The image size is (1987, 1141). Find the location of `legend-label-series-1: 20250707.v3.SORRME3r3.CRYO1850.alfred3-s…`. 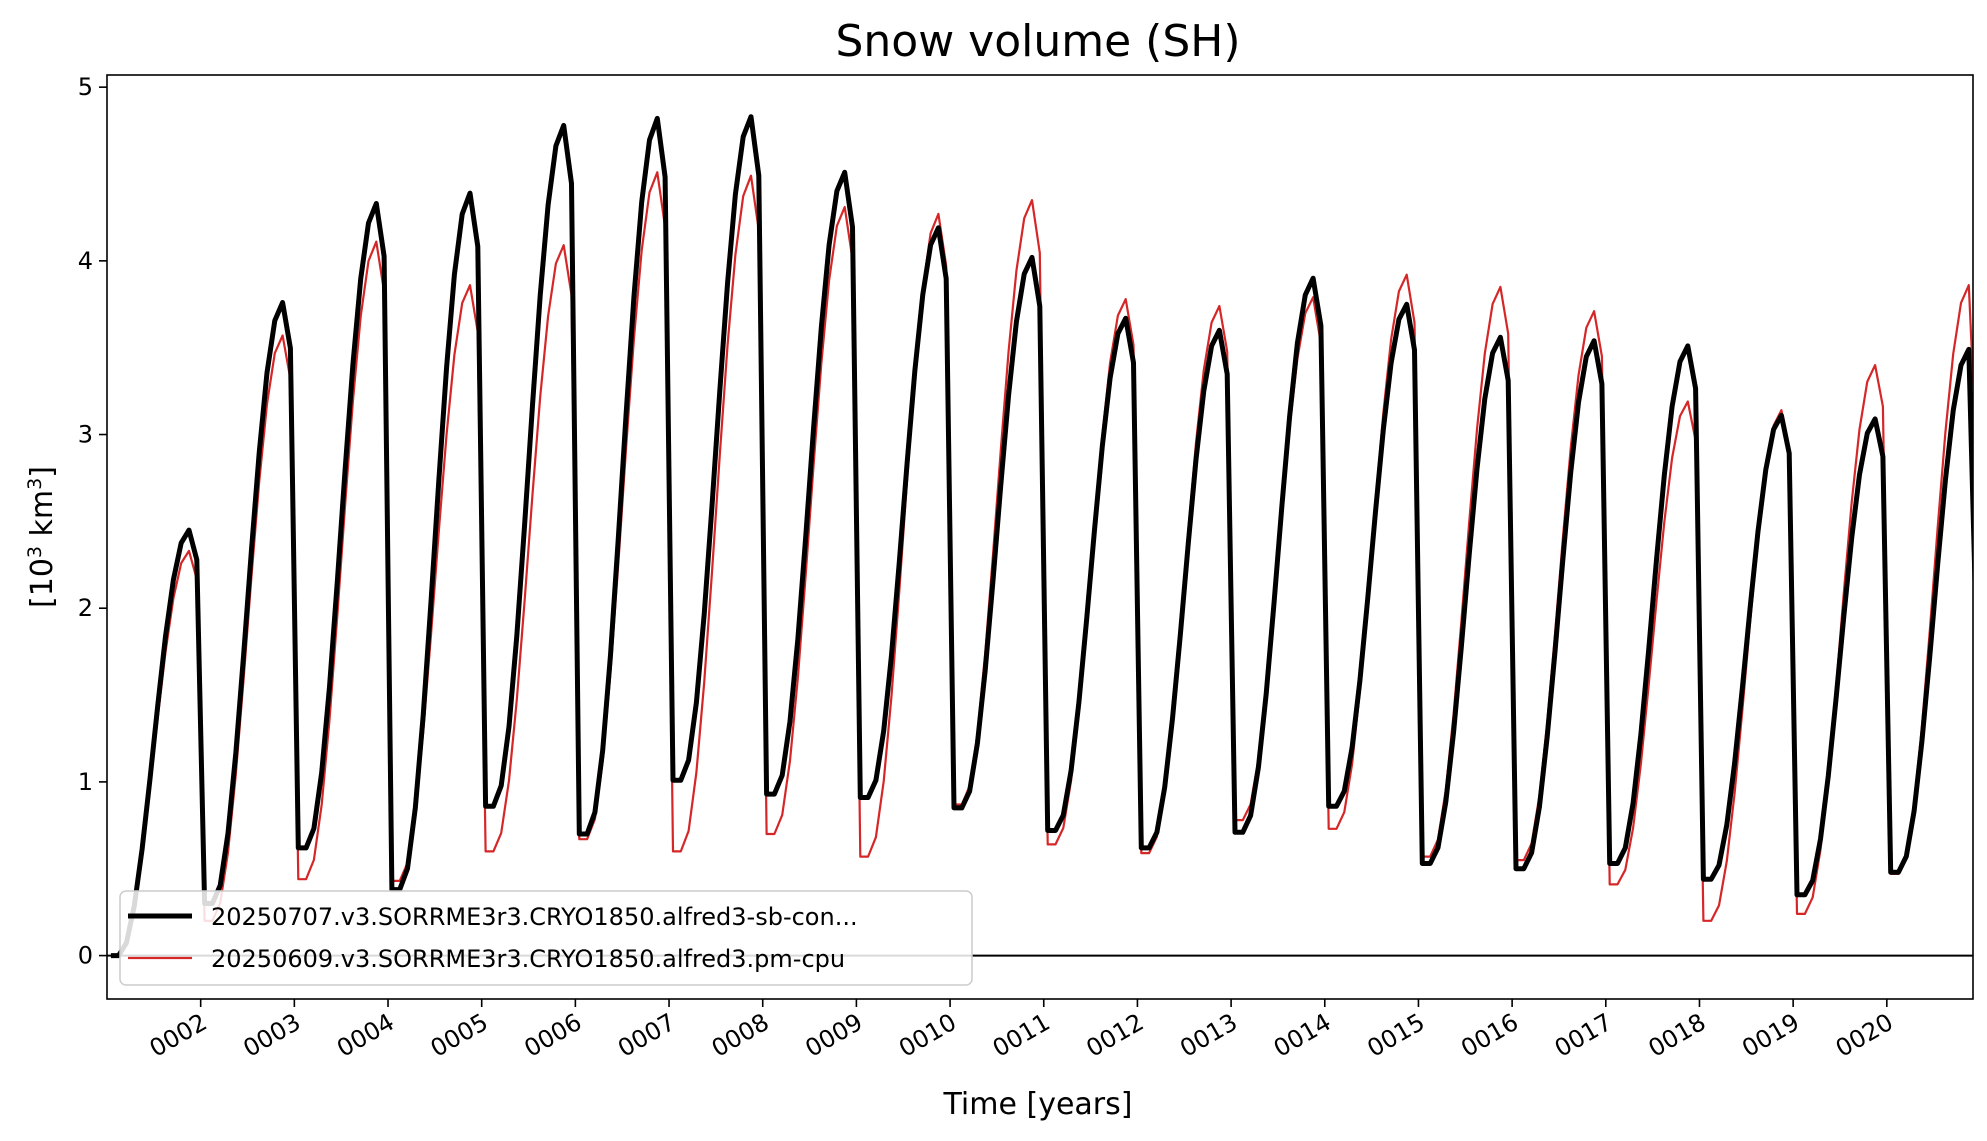

legend-label-series-1: 20250707.v3.SORRME3r3.CRYO1850.alfred3-s… is located at coordinates (534, 917).